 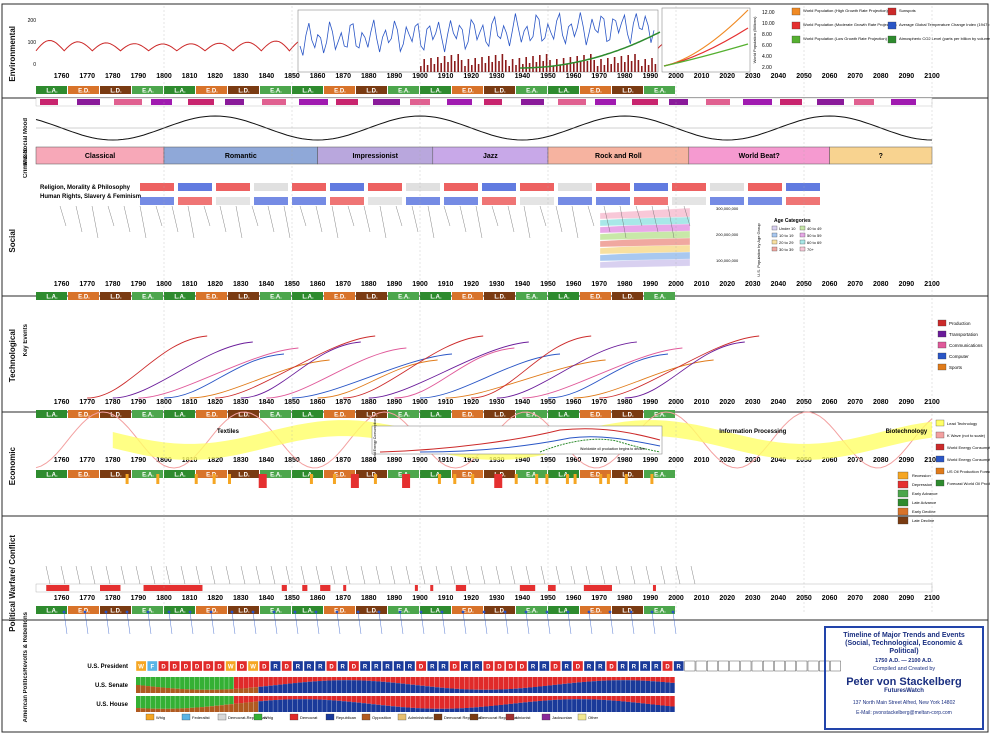 I want to click on future-president-cell, so click(x=768, y=666).